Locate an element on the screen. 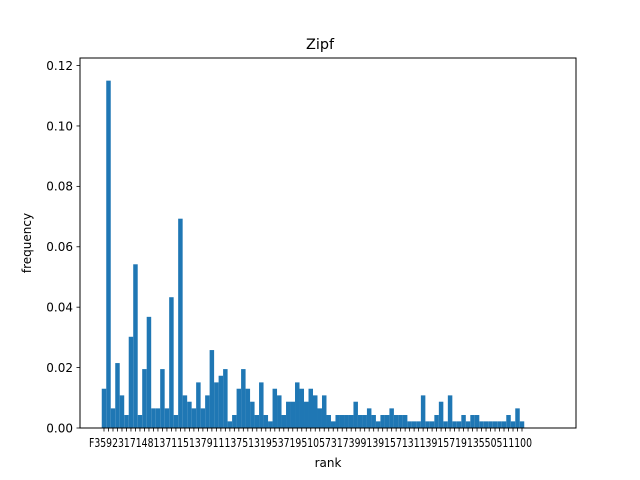 The image size is (640, 480). x-axis-label: rank is located at coordinates (328, 463).